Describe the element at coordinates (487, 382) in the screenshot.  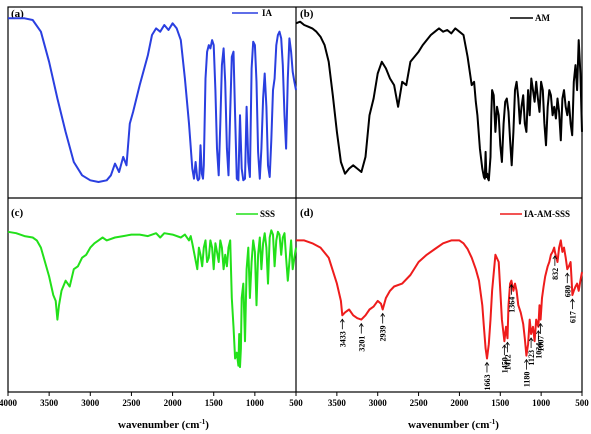
I see `annotation-label: 1663` at that location.